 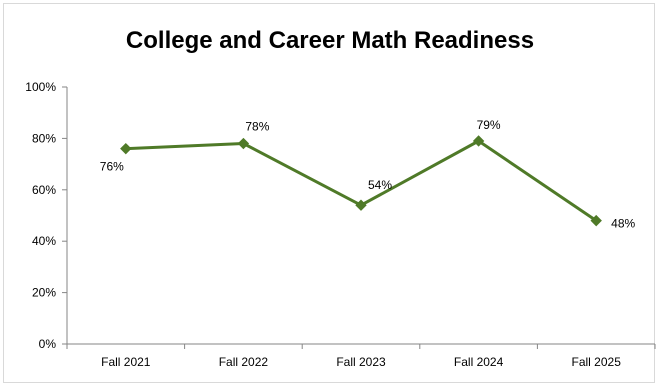 I want to click on x-tick-label: Fall 2021, so click(x=126, y=362).